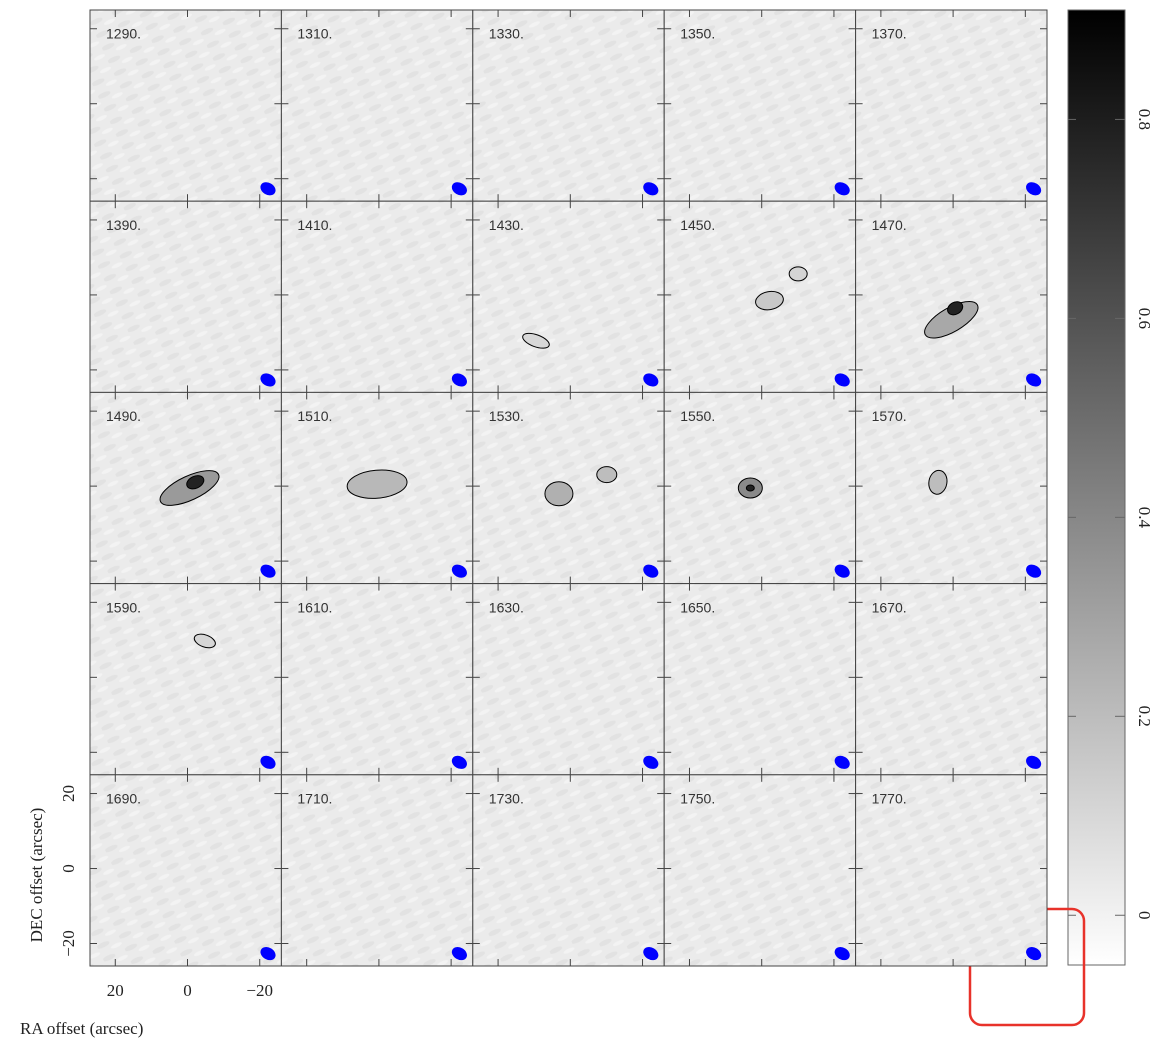 The image size is (1155, 1052). What do you see at coordinates (314, 607) in the screenshot?
I see `panel-label: 1610.` at bounding box center [314, 607].